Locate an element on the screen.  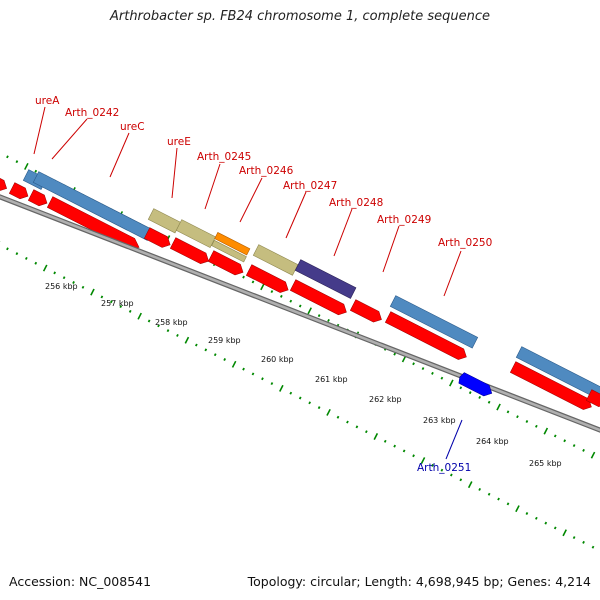
cog-block-next is located at coordinates (557, 373).